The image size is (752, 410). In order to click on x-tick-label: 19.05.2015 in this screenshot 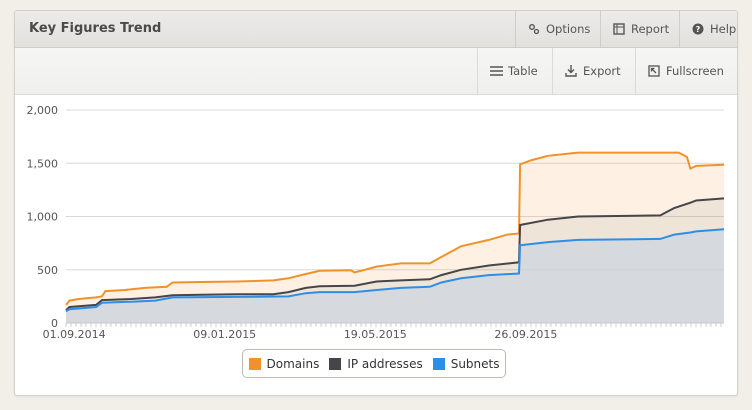, I will do `click(375, 334)`.